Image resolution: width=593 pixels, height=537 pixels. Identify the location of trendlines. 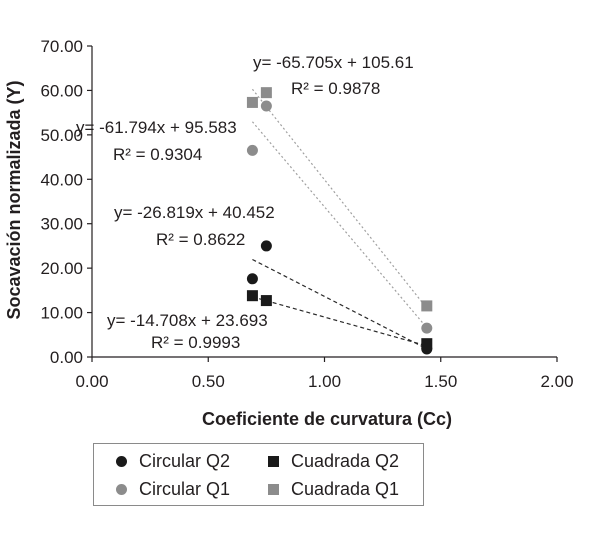
(339, 219).